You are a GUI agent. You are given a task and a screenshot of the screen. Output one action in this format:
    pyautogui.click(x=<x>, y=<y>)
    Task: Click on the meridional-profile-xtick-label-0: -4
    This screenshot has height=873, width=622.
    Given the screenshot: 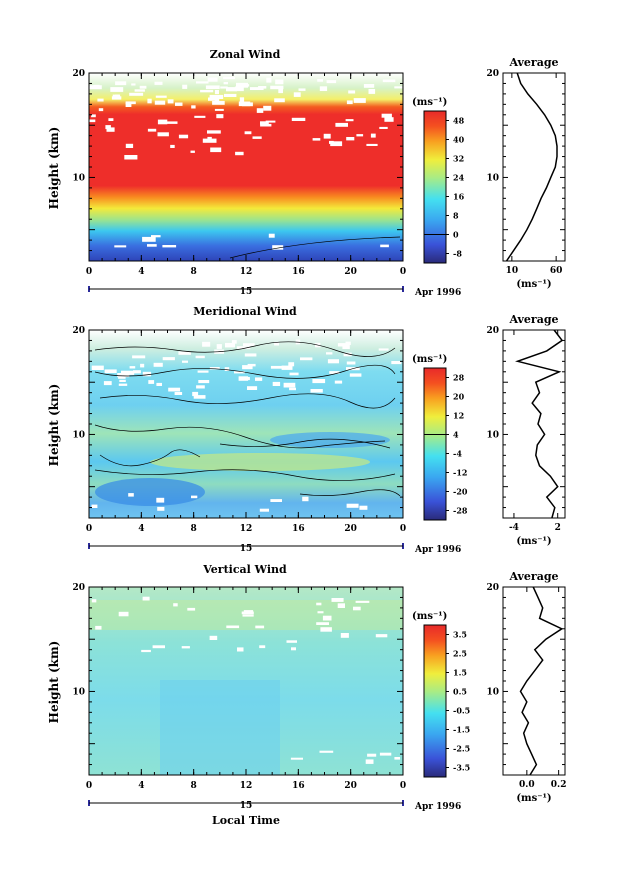 What is the action you would take?
    pyautogui.click(x=514, y=528)
    